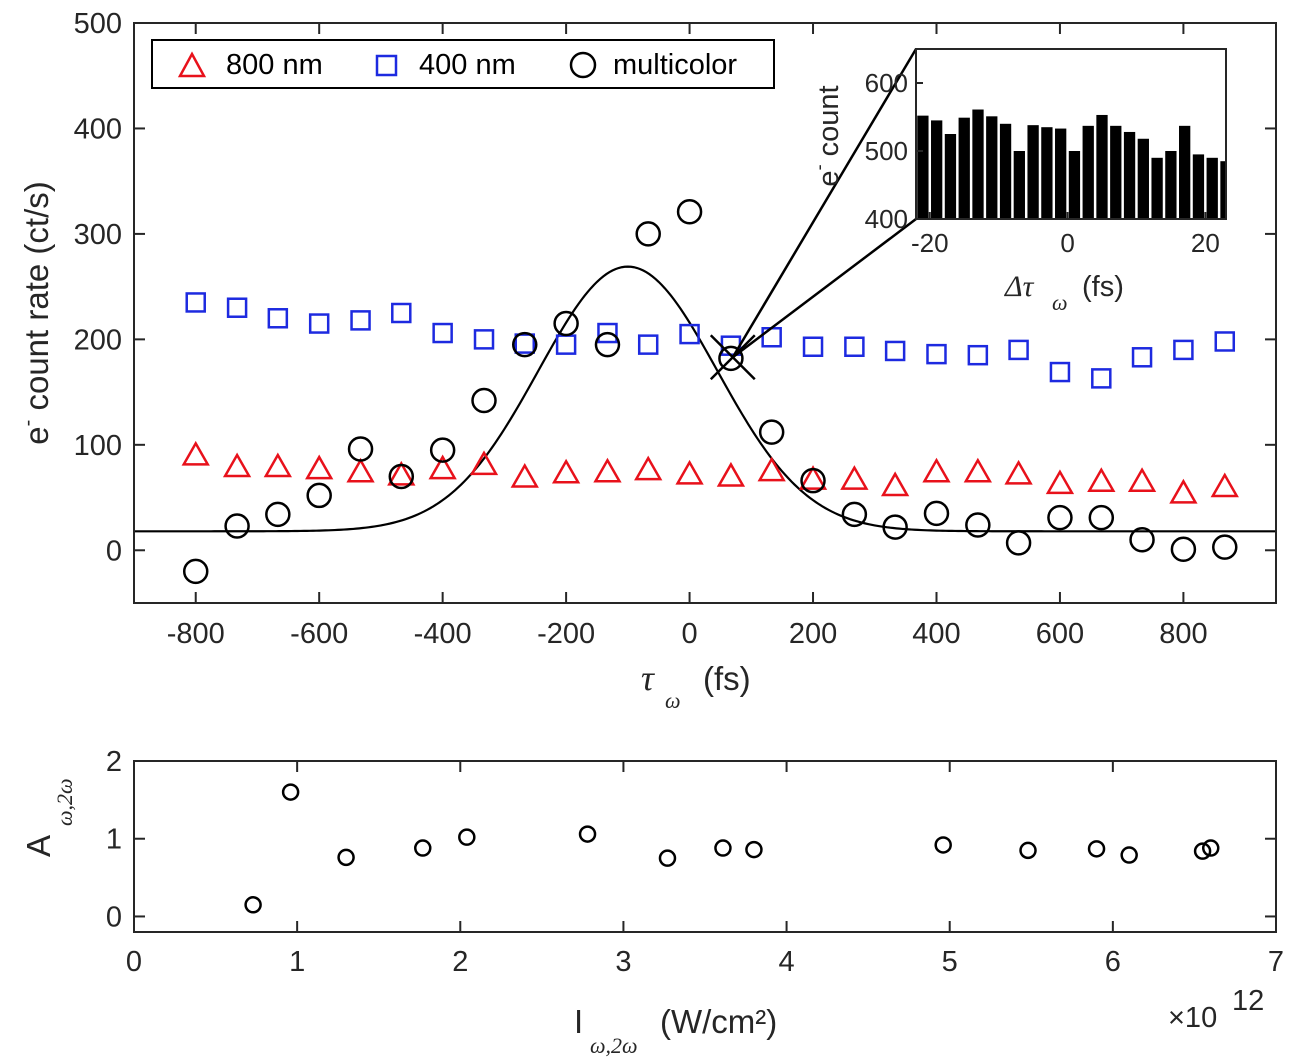 The image size is (1295, 1062). What do you see at coordinates (566, 634) in the screenshot?
I see `x-tick-label: -200` at bounding box center [566, 634].